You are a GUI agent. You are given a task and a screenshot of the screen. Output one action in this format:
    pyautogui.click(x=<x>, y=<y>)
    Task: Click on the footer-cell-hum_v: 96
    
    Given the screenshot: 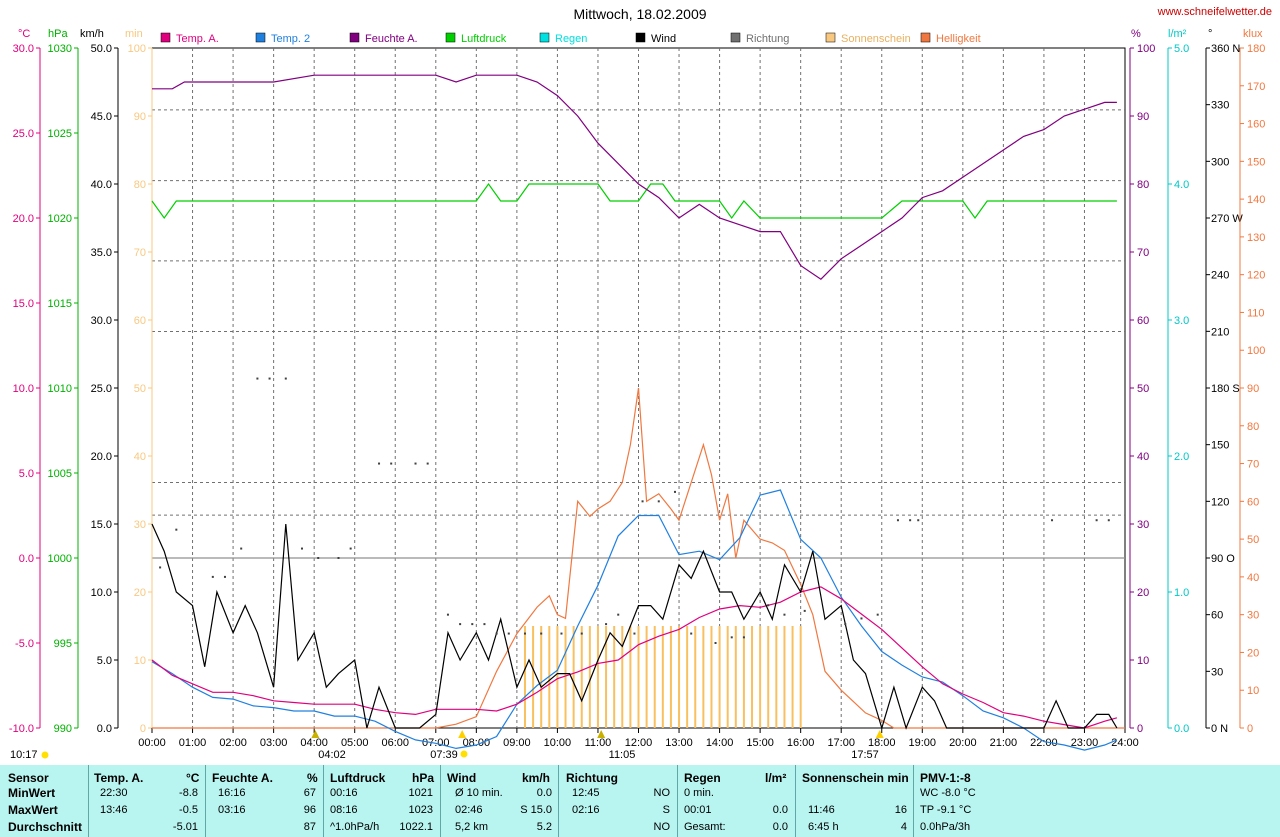 What is the action you would take?
    pyautogui.click(x=309, y=810)
    